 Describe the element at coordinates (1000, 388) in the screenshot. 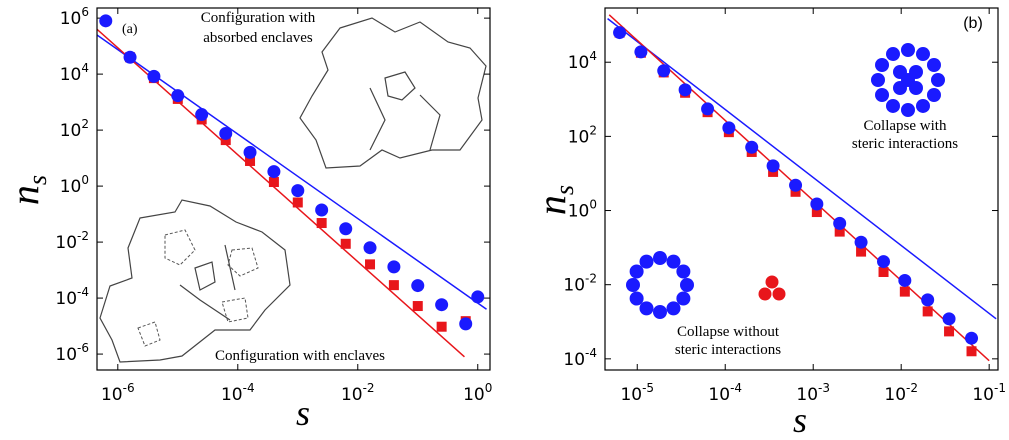

I see `tick-exp: -1` at that location.